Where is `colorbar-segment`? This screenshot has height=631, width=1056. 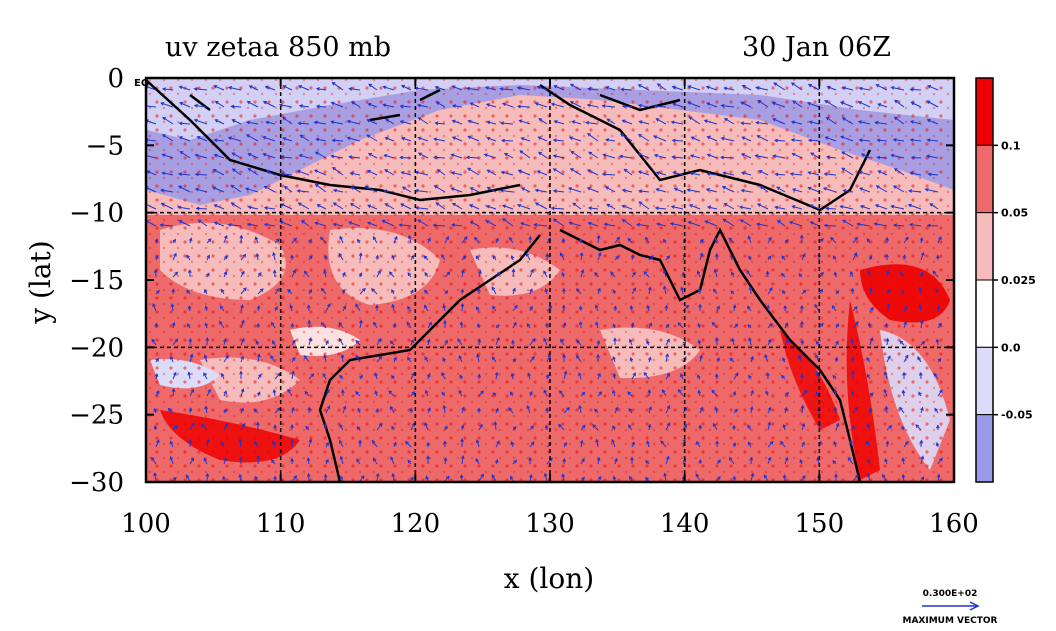 colorbar-segment is located at coordinates (984, 246).